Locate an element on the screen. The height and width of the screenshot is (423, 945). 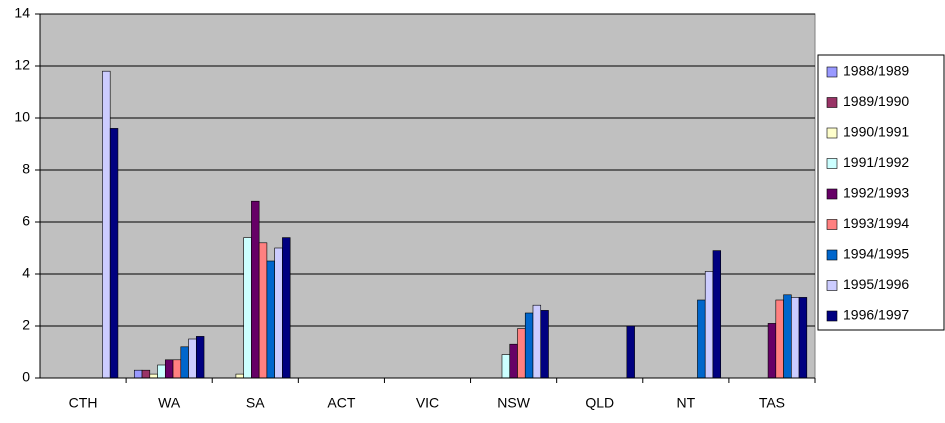
y-tick-label: 2 is located at coordinates (26, 325).